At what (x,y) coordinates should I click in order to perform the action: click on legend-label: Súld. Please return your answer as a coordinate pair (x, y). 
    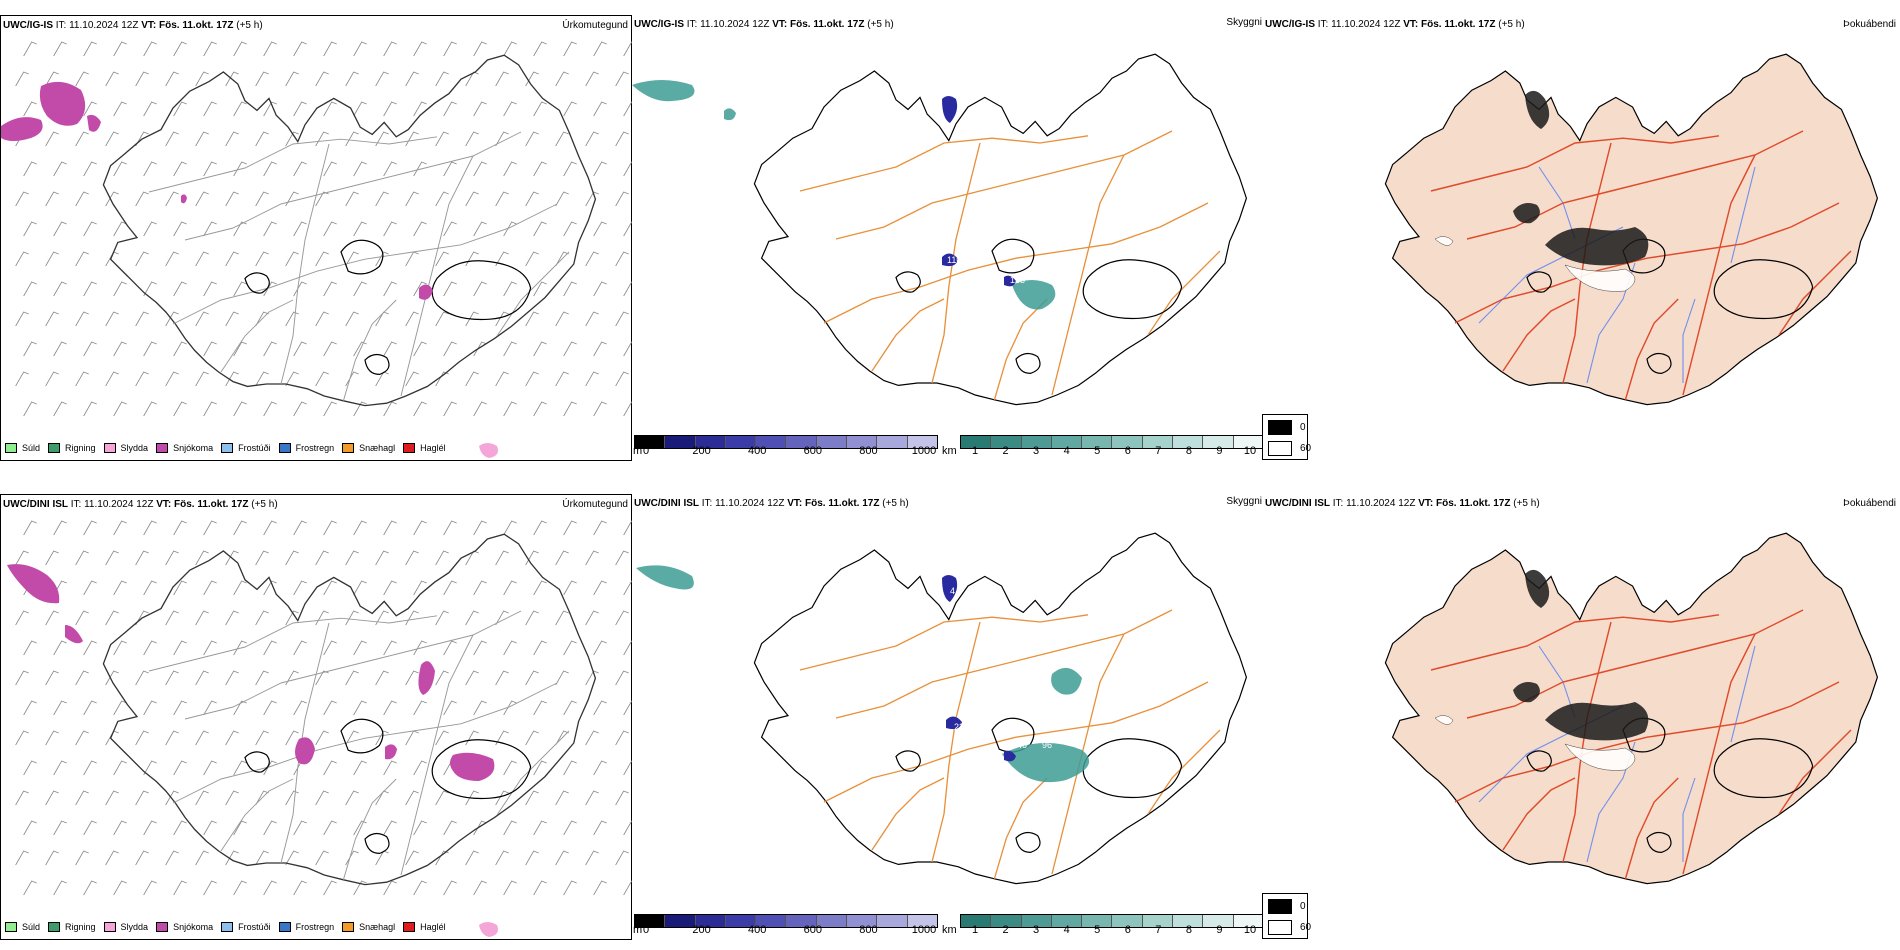
    Looking at the image, I should click on (31, 927).